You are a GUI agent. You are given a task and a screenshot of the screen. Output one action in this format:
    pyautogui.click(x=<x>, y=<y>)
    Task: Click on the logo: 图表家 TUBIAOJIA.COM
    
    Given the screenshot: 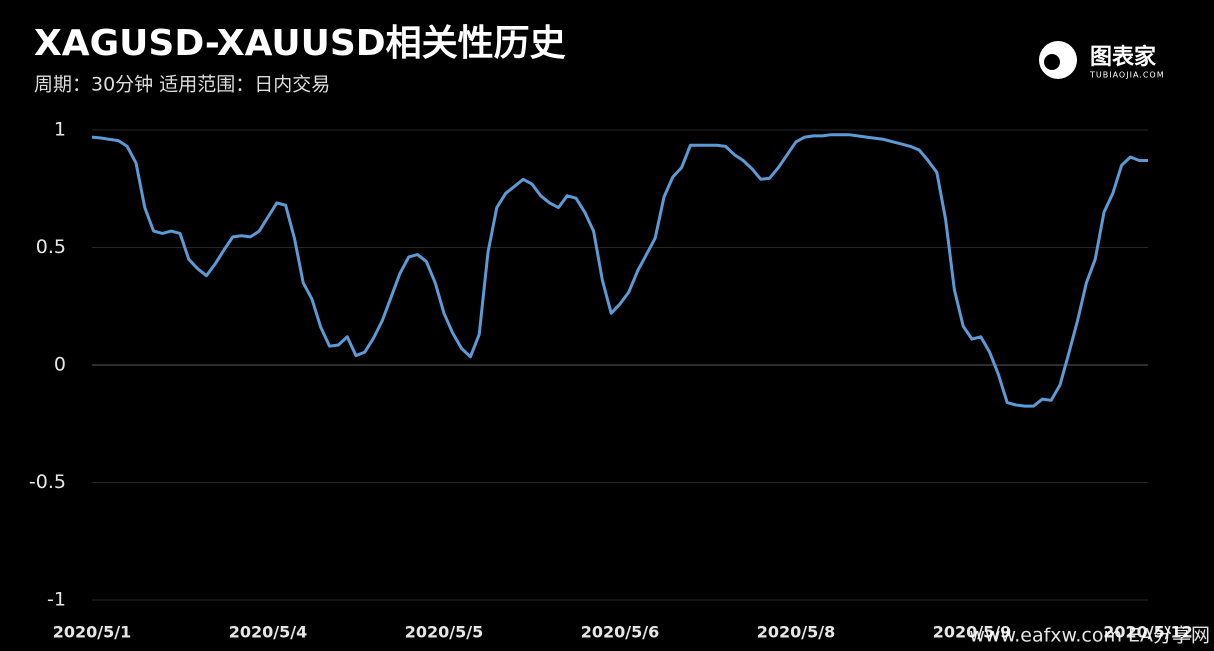 What is the action you would take?
    pyautogui.click(x=1102, y=60)
    